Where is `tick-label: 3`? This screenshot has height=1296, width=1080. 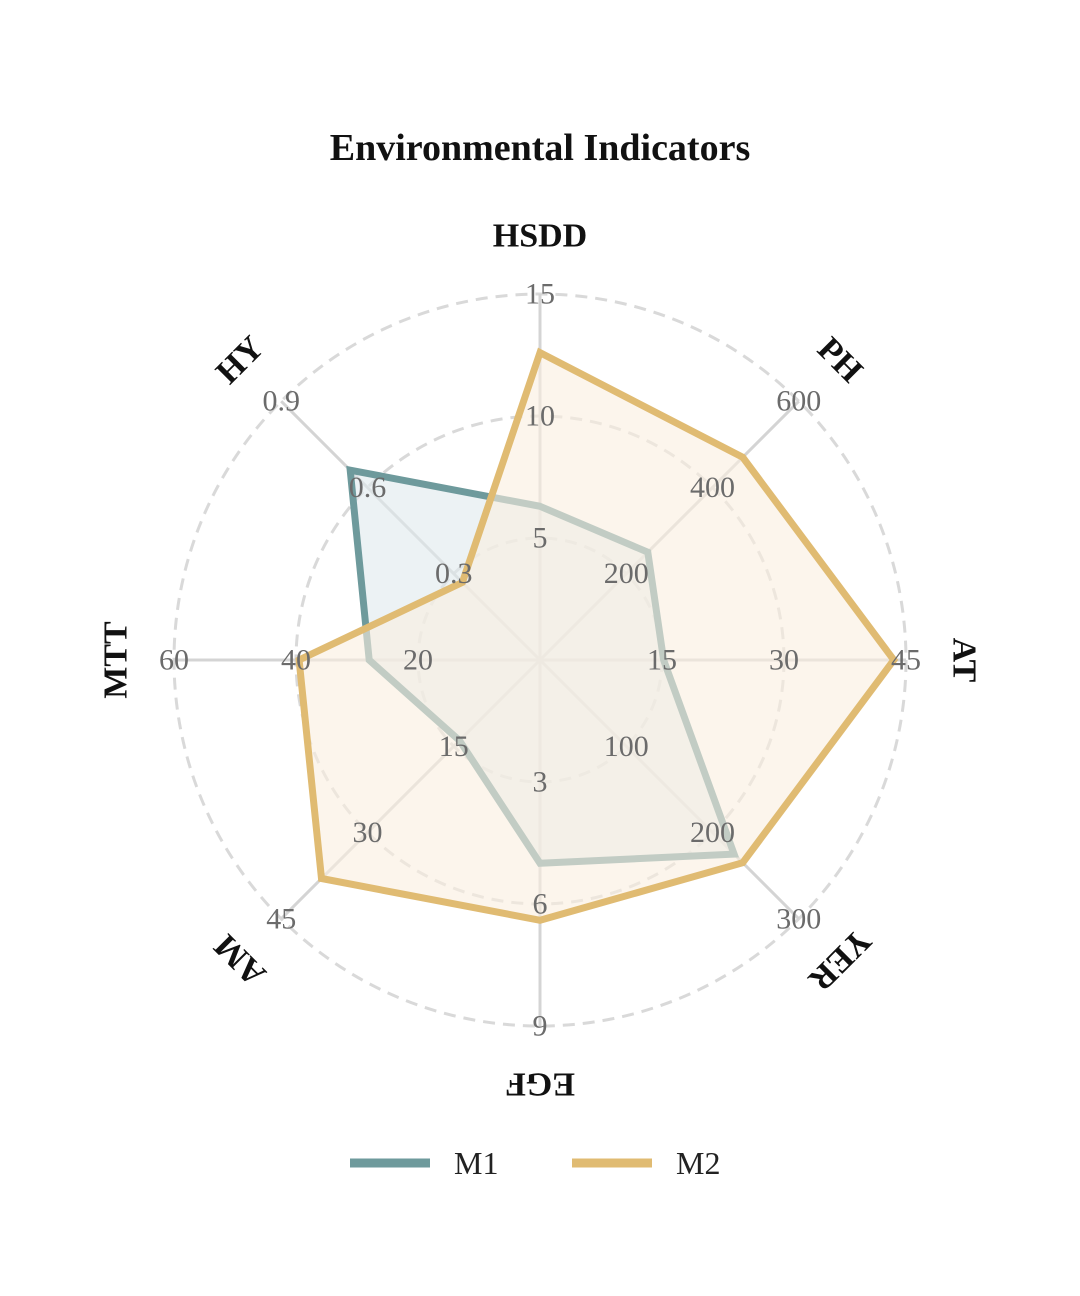 tick-label: 3 is located at coordinates (540, 782).